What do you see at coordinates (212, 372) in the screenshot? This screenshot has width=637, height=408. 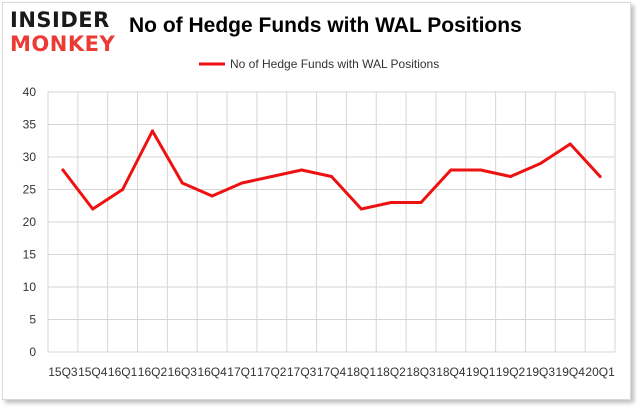 I see `x-tick-label: 16Q4` at bounding box center [212, 372].